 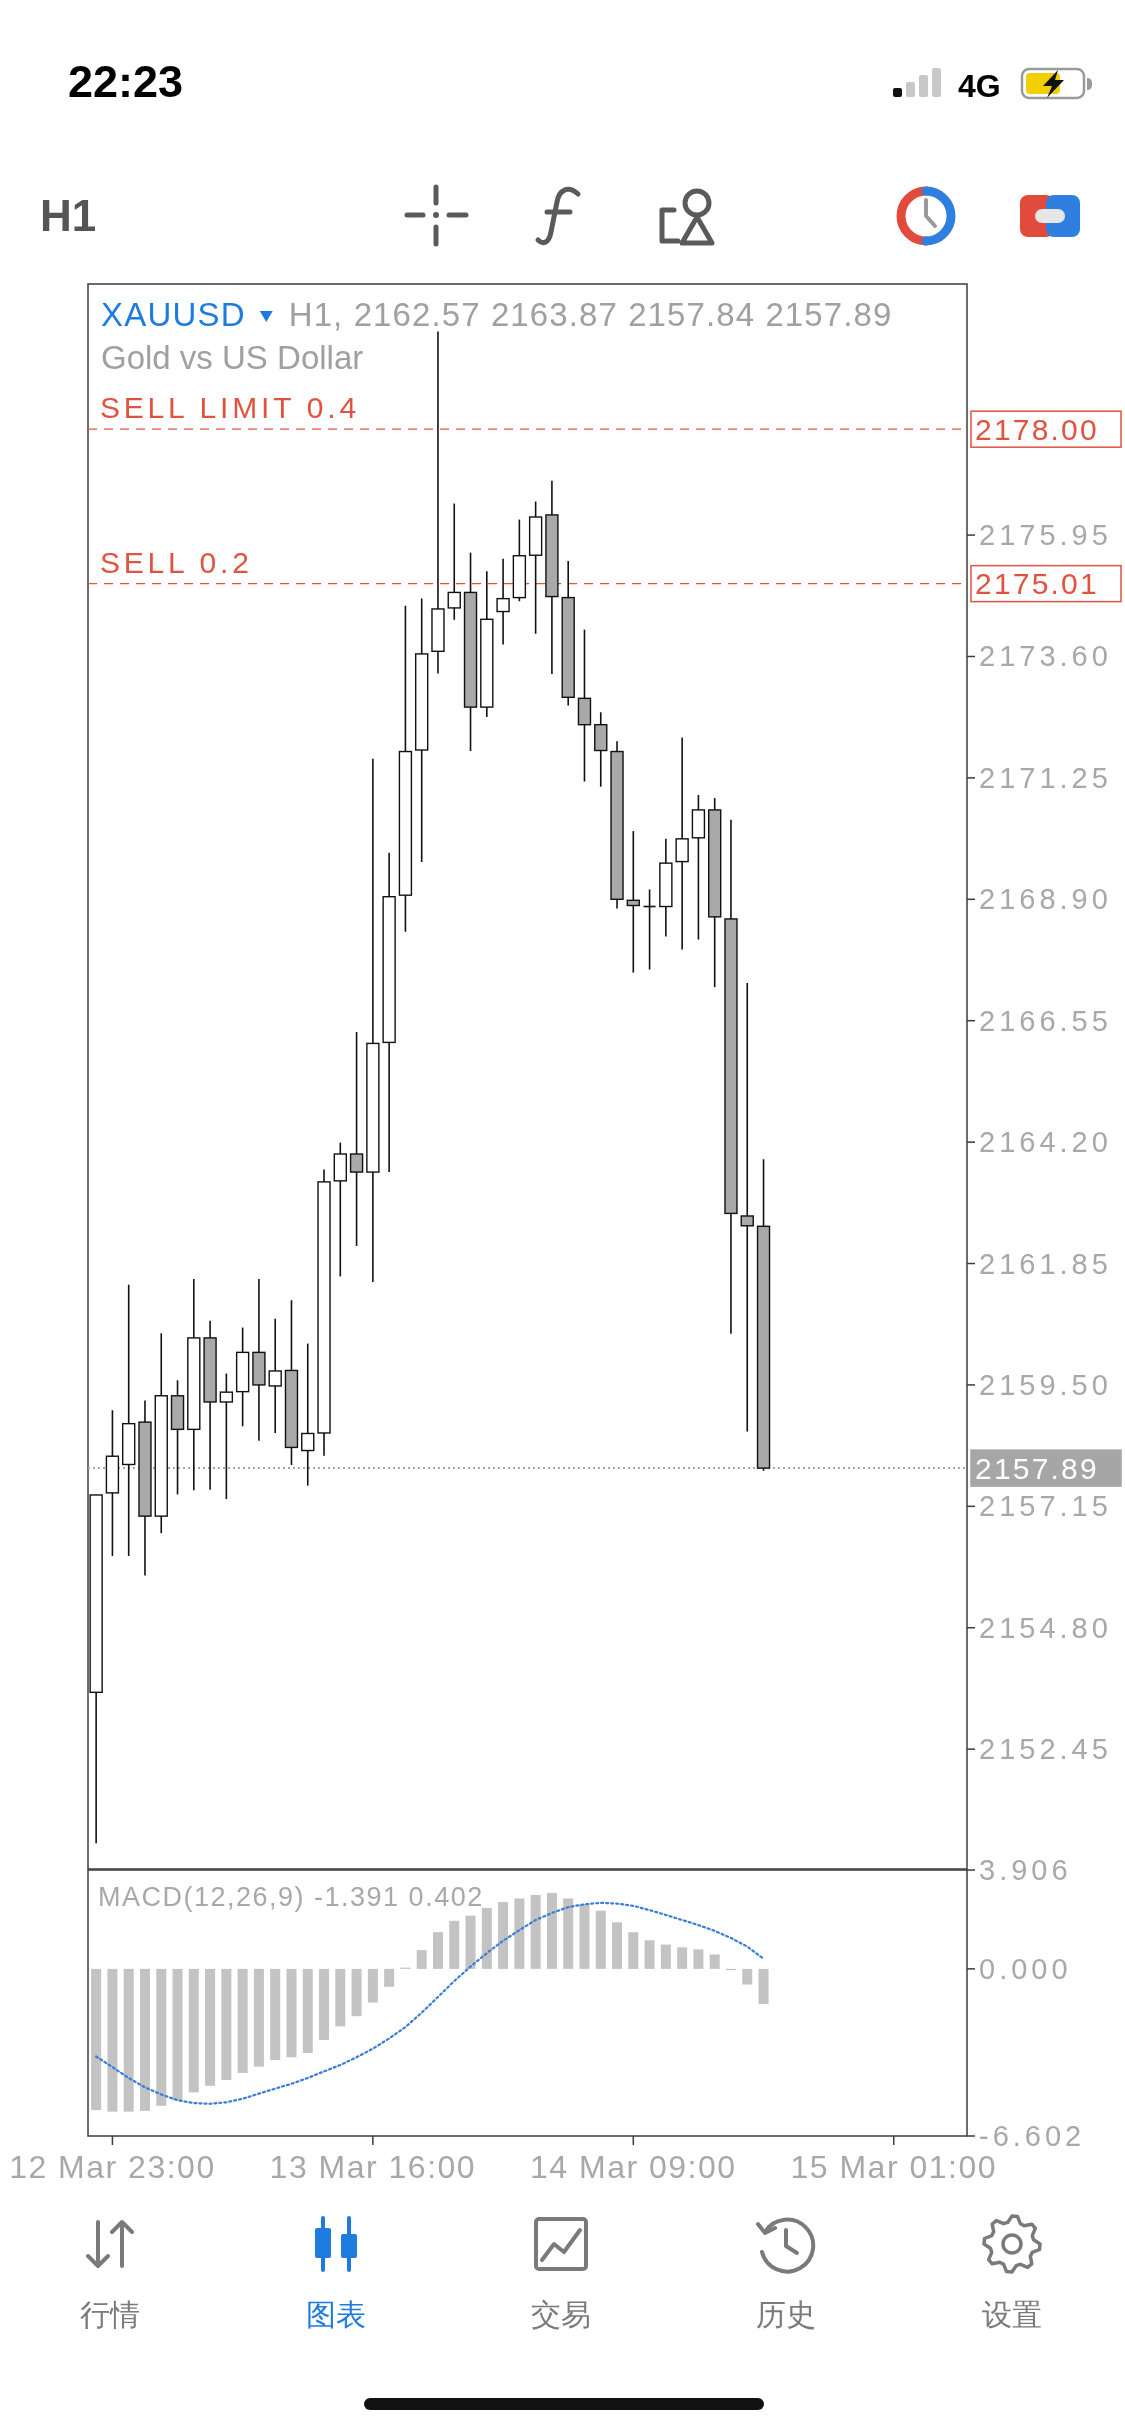 What do you see at coordinates (112, 2167) in the screenshot?
I see `x-tick-label: 12 Mar 23:00` at bounding box center [112, 2167].